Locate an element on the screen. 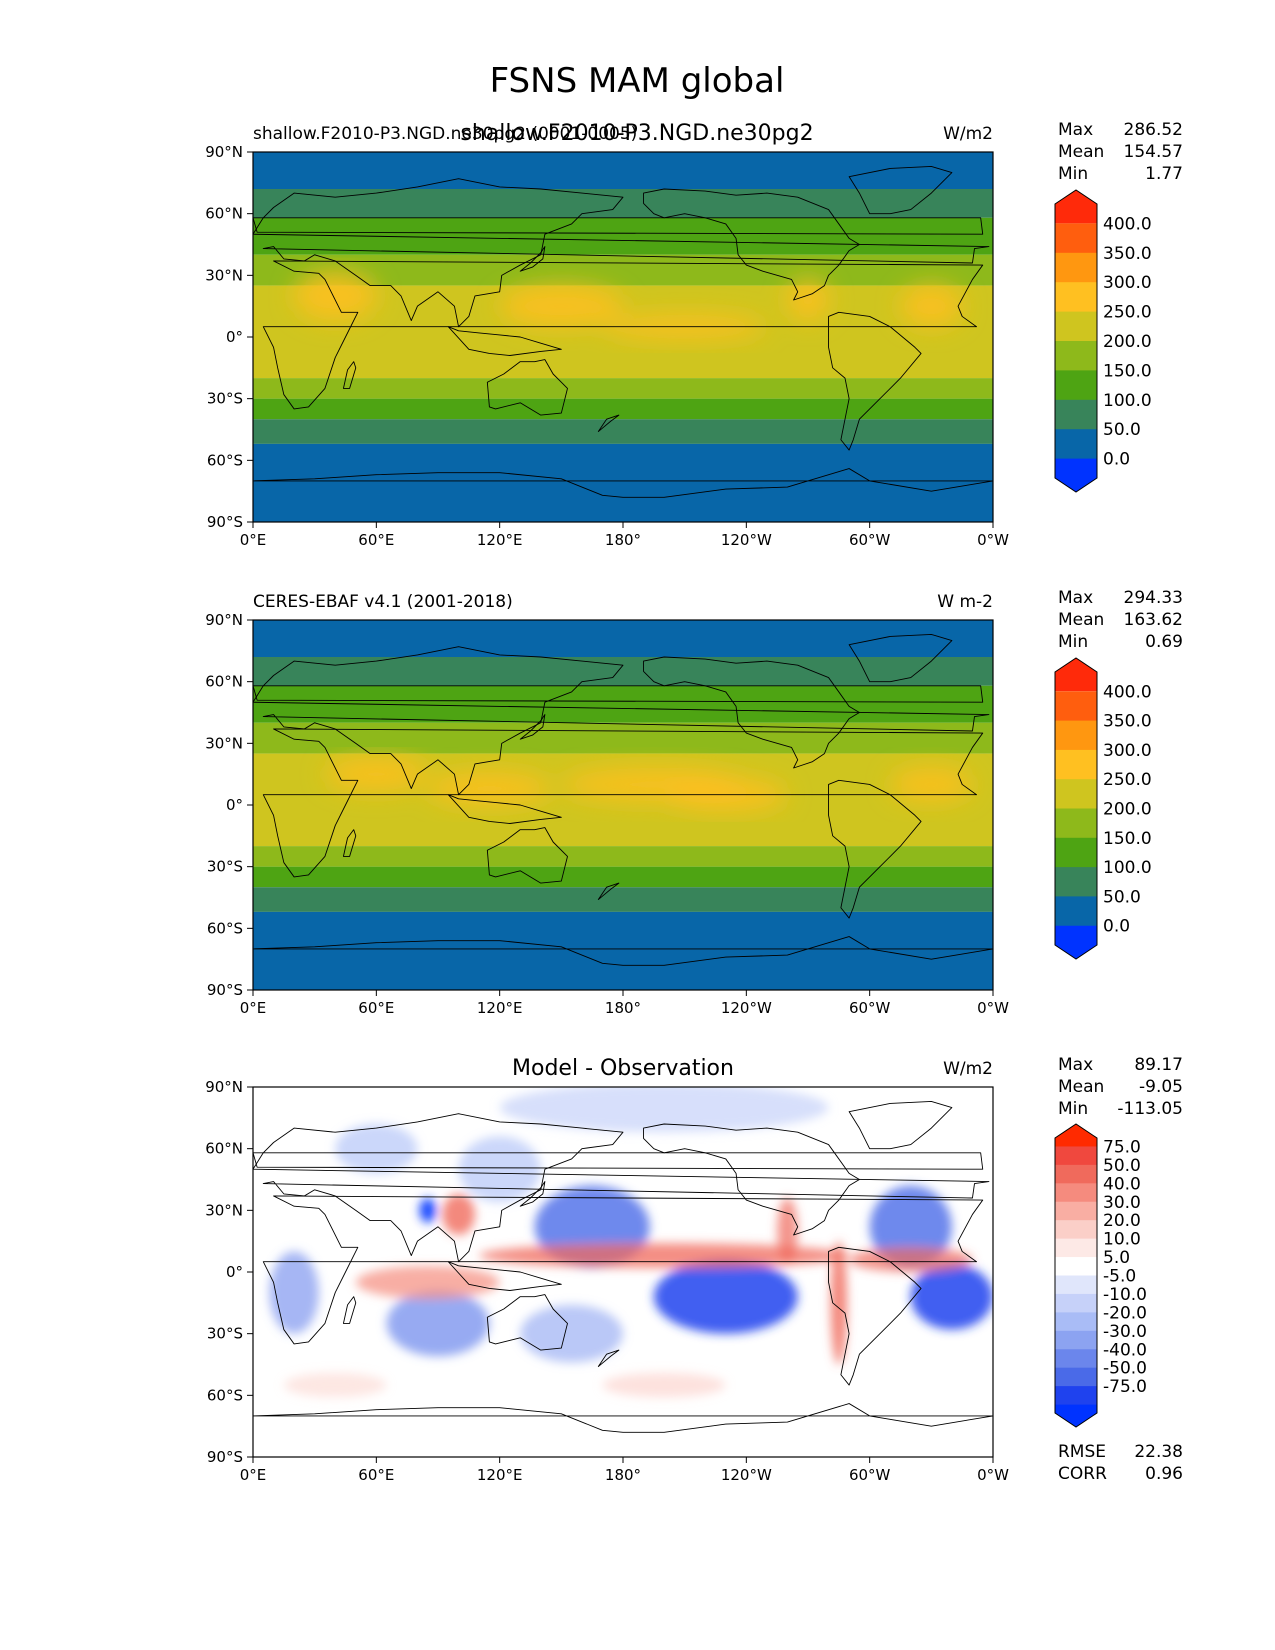 The image size is (1275, 1650). stat-max-value: 294.33 is located at coordinates (1153, 598).